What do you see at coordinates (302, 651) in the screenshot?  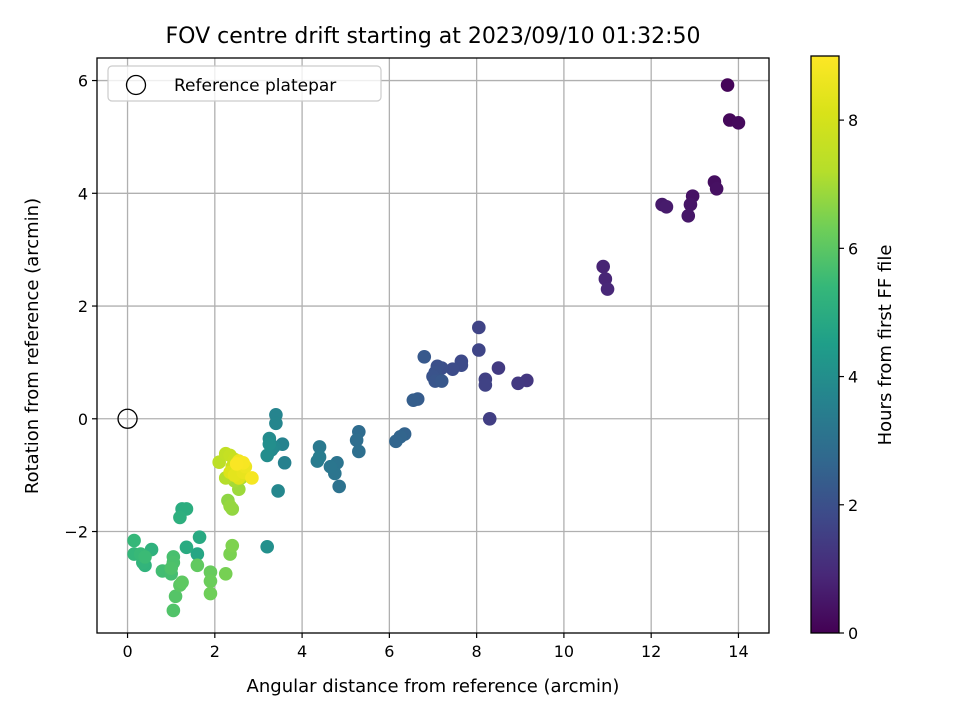 I see `x-tick-label: 4` at bounding box center [302, 651].